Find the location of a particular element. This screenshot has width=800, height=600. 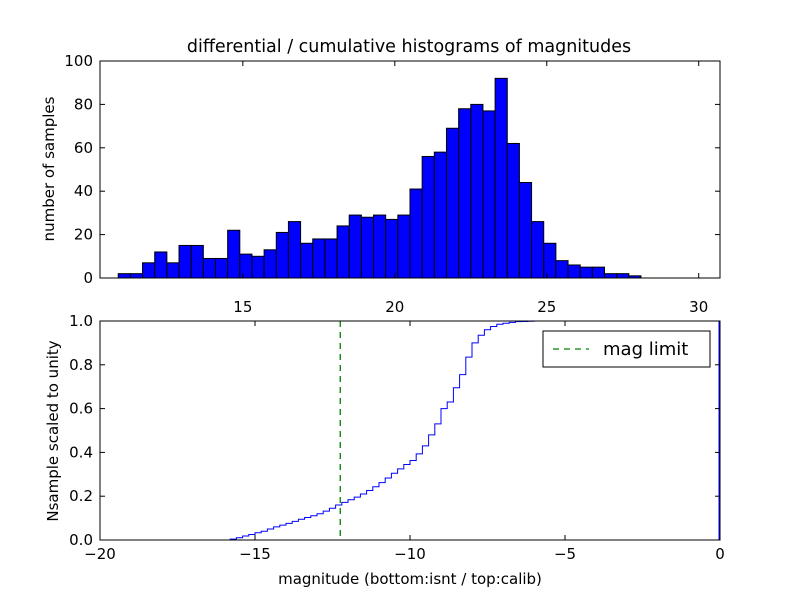

top-y-tick-label: 80 is located at coordinates (83, 104).